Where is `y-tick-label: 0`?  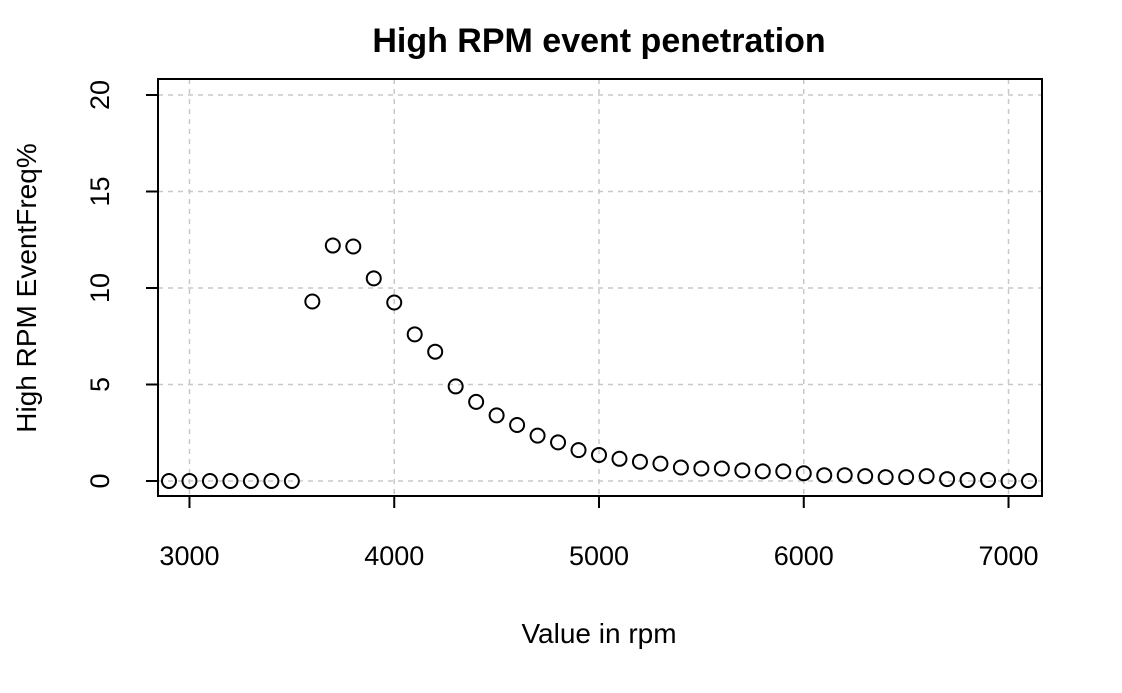
y-tick-label: 0 is located at coordinates (100, 480).